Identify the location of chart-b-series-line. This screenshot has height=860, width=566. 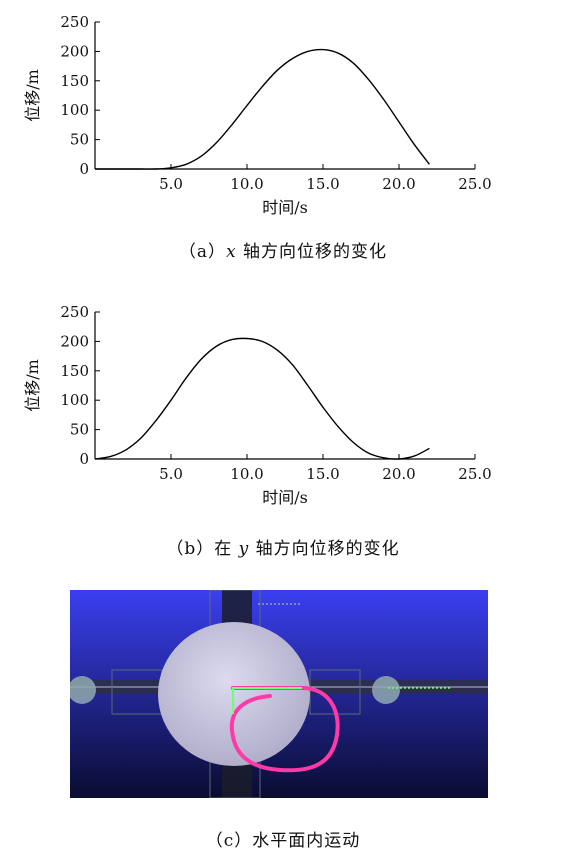
(262, 398).